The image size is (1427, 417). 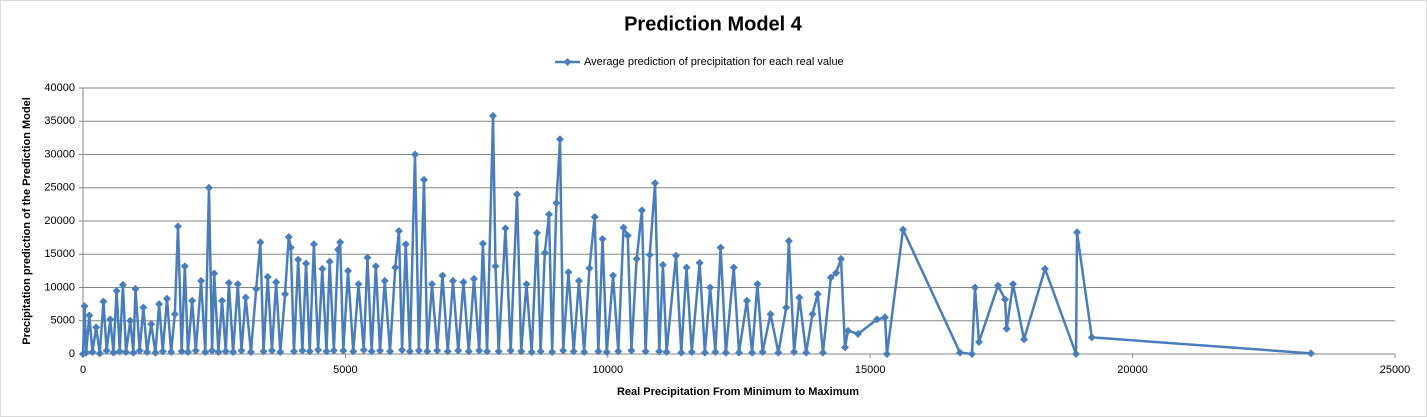 What do you see at coordinates (72, 354) in the screenshot?
I see `y-tick-label: 0` at bounding box center [72, 354].